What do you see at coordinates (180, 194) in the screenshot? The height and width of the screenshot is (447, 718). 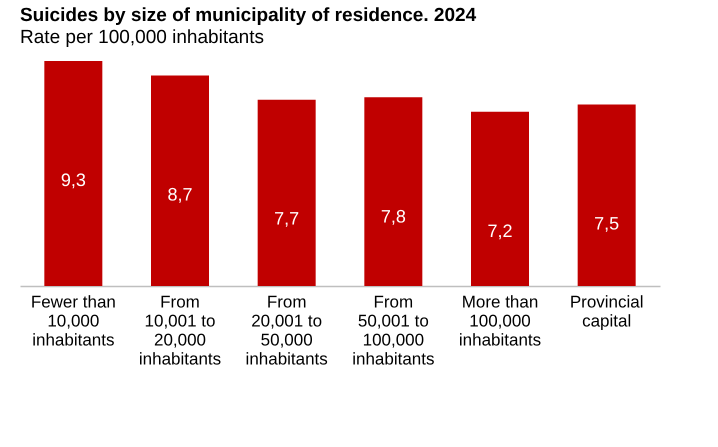 I see `data-label: 8,7` at bounding box center [180, 194].